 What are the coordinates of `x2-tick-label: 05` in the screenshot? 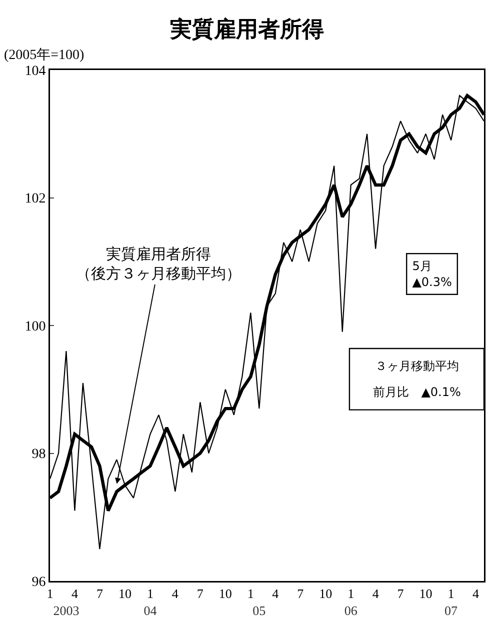 It's located at (259, 610).